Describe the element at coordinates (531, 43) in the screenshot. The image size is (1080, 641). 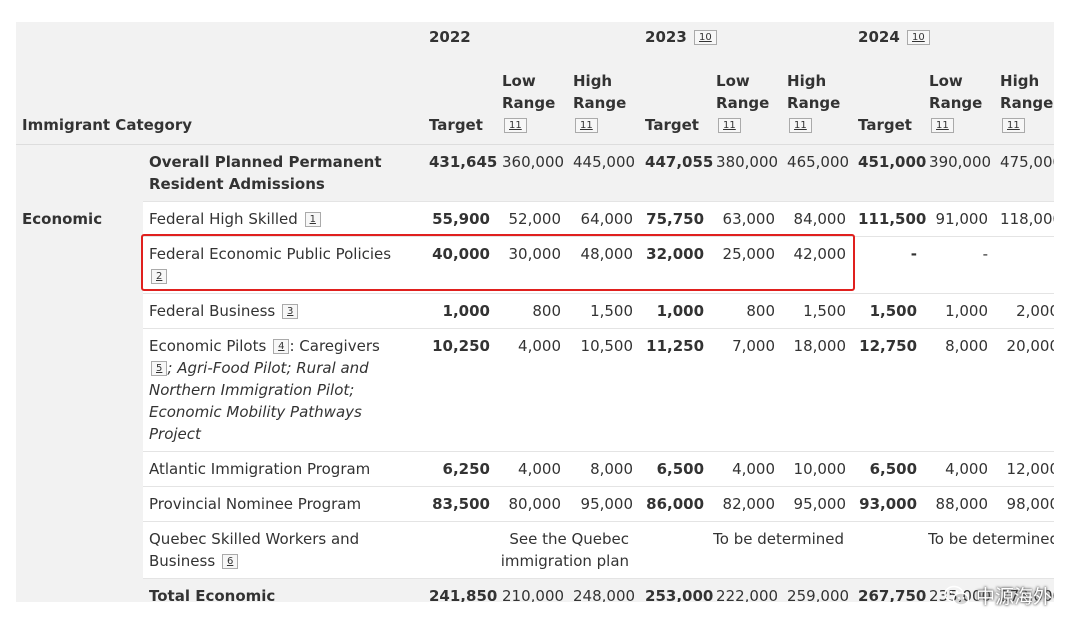
I see `year-2022-header: 2022` at that location.